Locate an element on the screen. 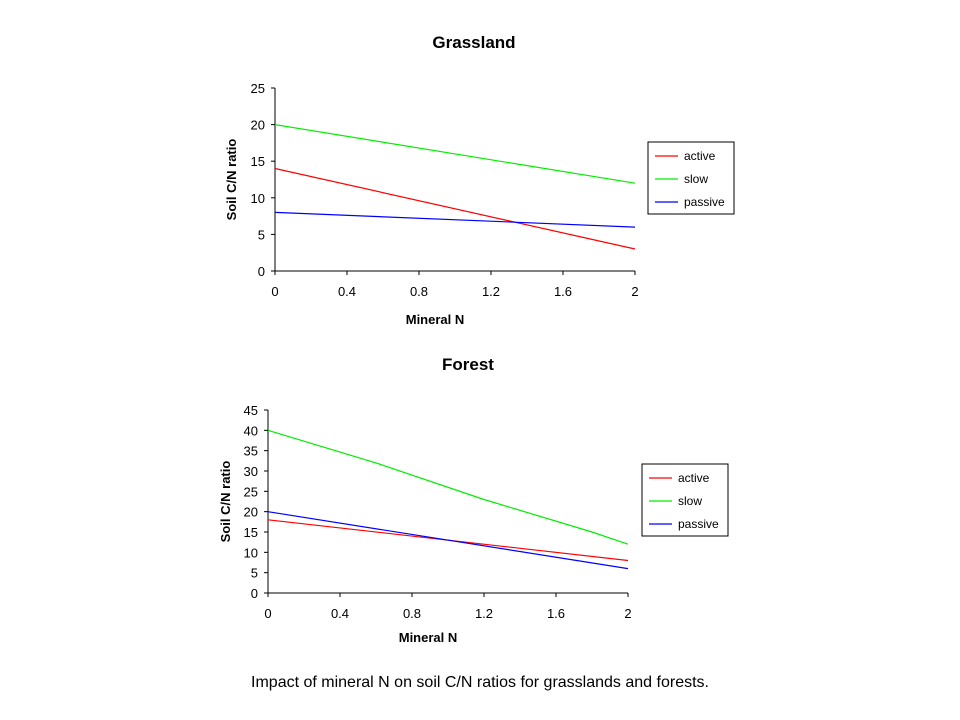  y-tick-label: 40 is located at coordinates (251, 430).